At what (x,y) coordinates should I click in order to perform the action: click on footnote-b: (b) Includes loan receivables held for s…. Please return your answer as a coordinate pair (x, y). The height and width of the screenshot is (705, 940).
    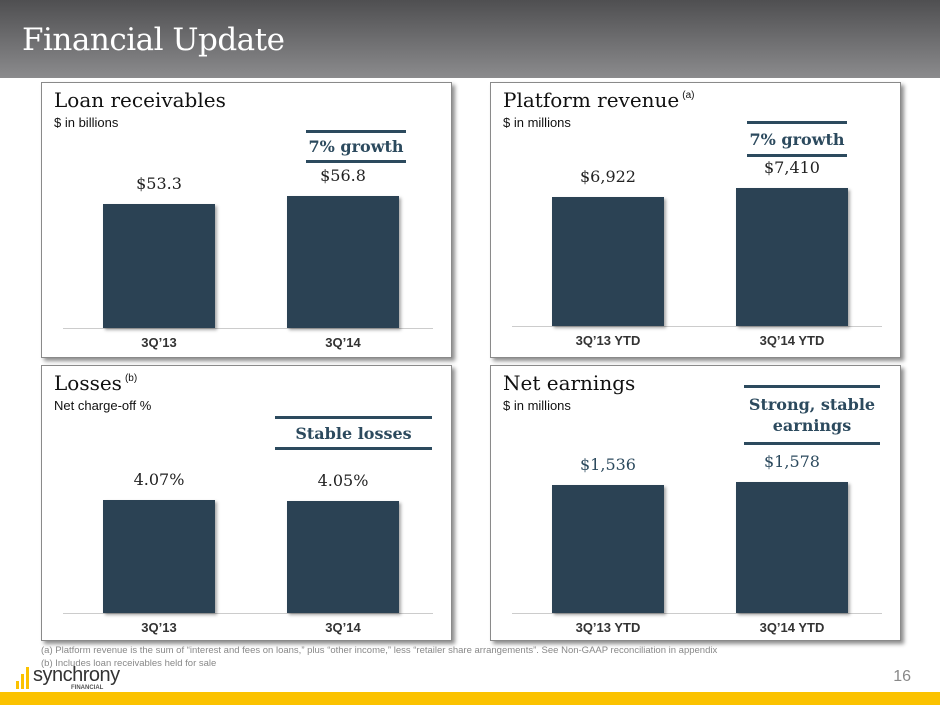
    Looking at the image, I should click on (129, 663).